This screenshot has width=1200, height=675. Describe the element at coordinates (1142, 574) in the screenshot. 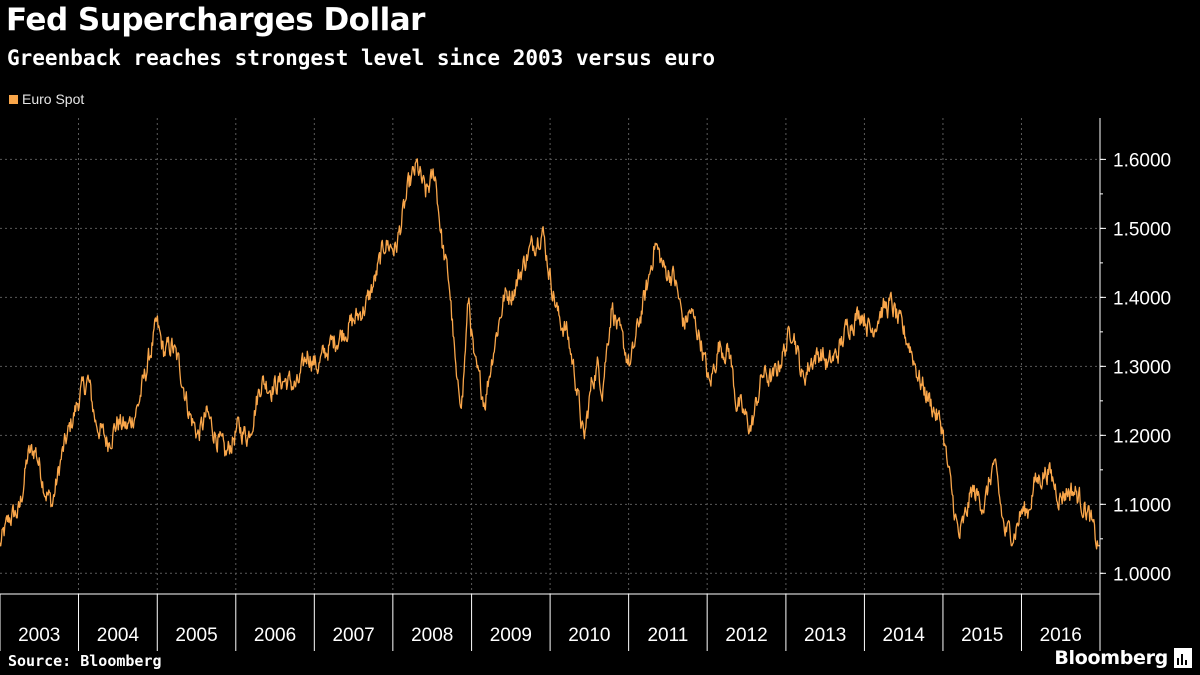

I see `y-tick-label: 1.0000` at that location.